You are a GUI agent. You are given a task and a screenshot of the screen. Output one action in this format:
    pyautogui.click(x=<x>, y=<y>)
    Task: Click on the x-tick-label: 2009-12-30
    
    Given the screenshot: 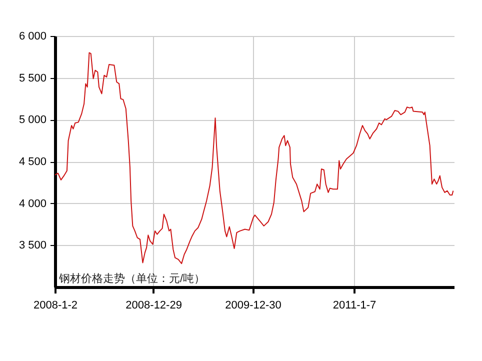 What is the action you would take?
    pyautogui.click(x=253, y=306)
    